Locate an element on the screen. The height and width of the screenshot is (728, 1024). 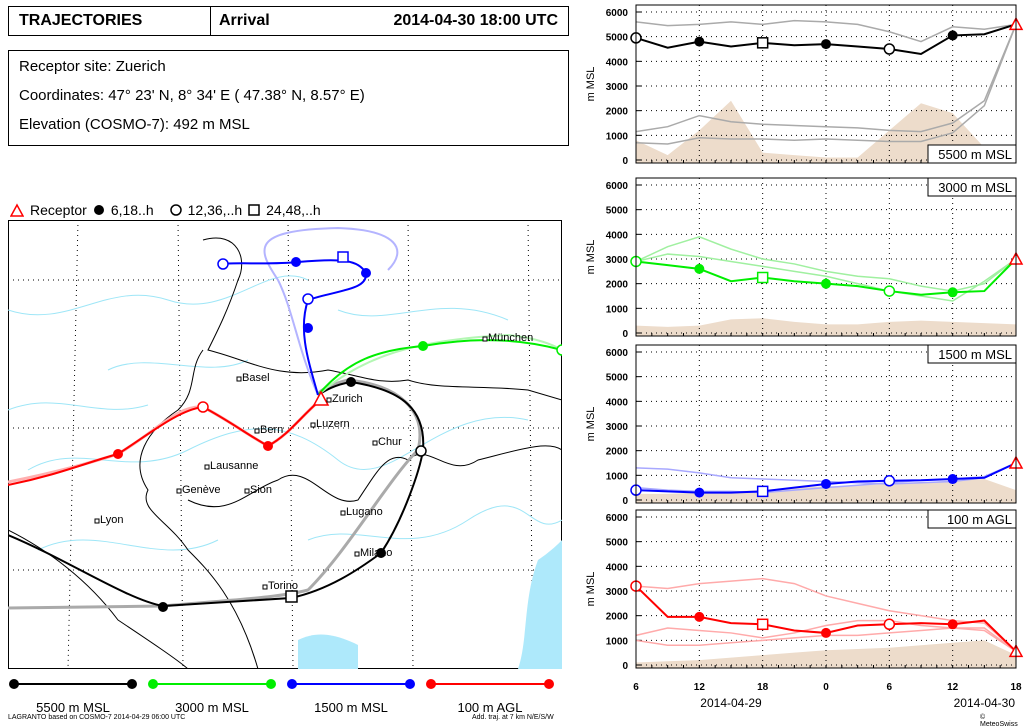
legend-square: 24,48,..h is located at coordinates (293, 210).